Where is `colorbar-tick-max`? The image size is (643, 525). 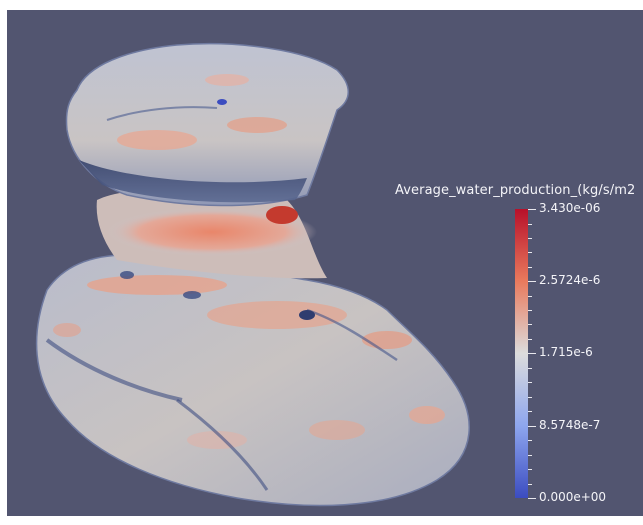
colorbar-tick-max is located at coordinates (532, 209).